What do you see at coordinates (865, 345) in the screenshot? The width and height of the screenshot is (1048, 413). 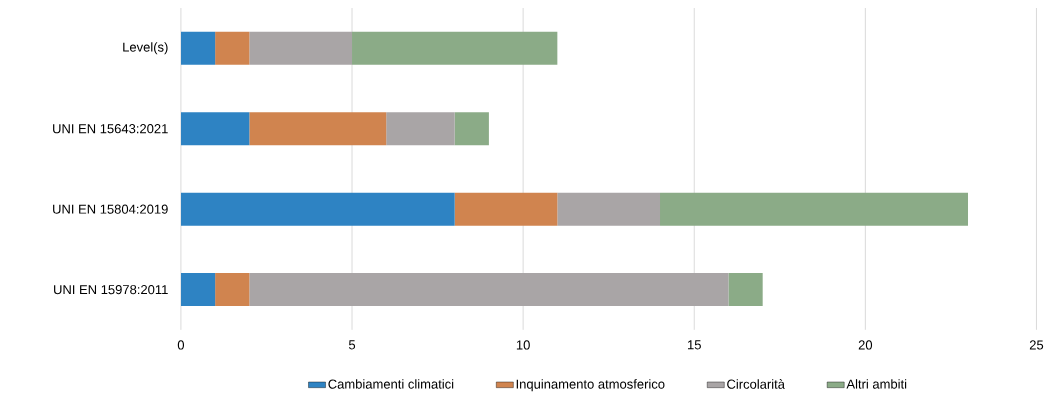 I see `x-tick-label: 20` at bounding box center [865, 345].